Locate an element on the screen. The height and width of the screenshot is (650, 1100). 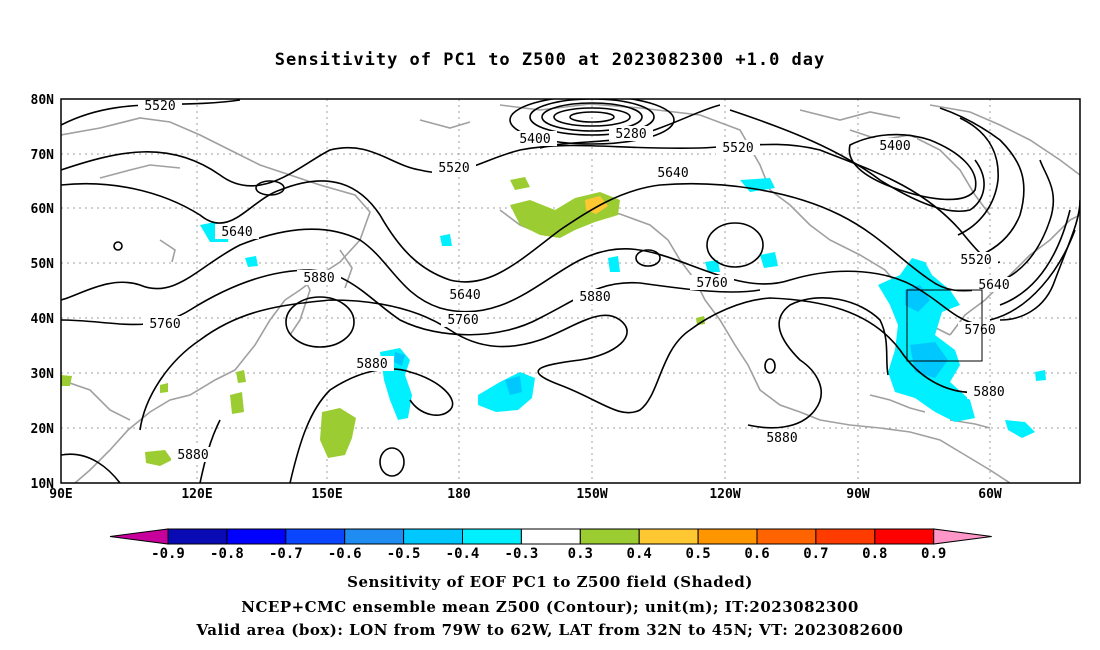
colorbar-arrow-low is located at coordinates (139, 536).